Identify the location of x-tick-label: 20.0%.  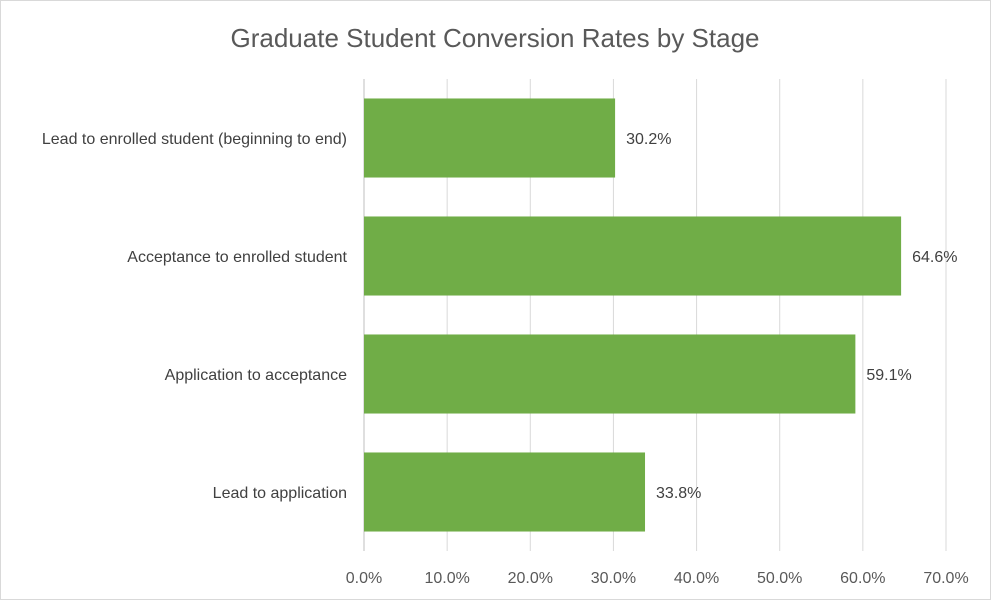
(530, 578).